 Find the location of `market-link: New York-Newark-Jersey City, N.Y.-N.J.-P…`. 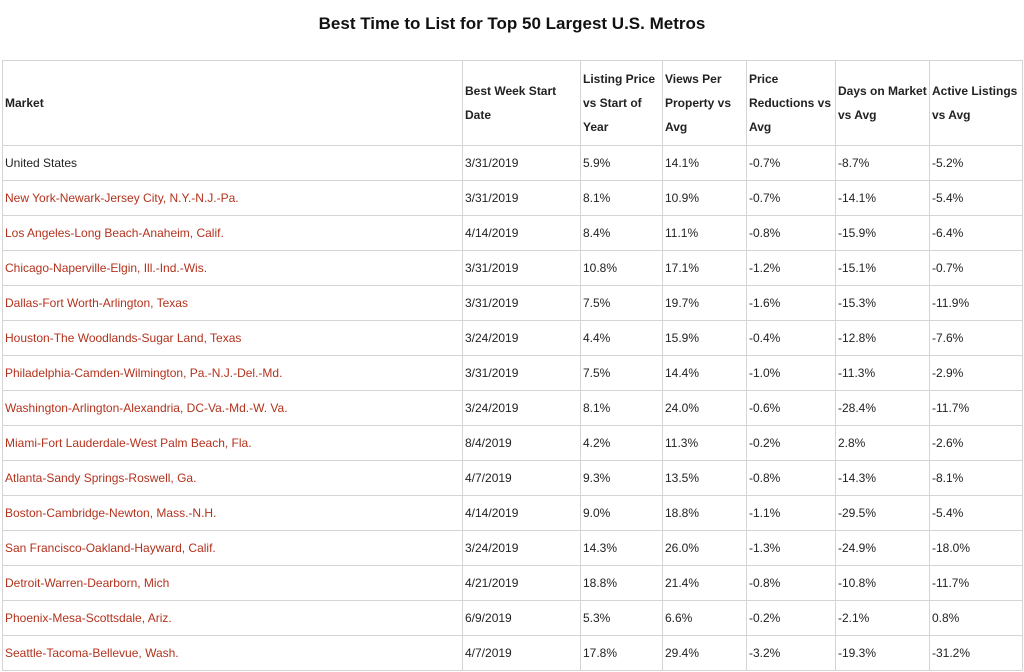

market-link: New York-Newark-Jersey City, N.Y.-N.J.-P… is located at coordinates (122, 198).